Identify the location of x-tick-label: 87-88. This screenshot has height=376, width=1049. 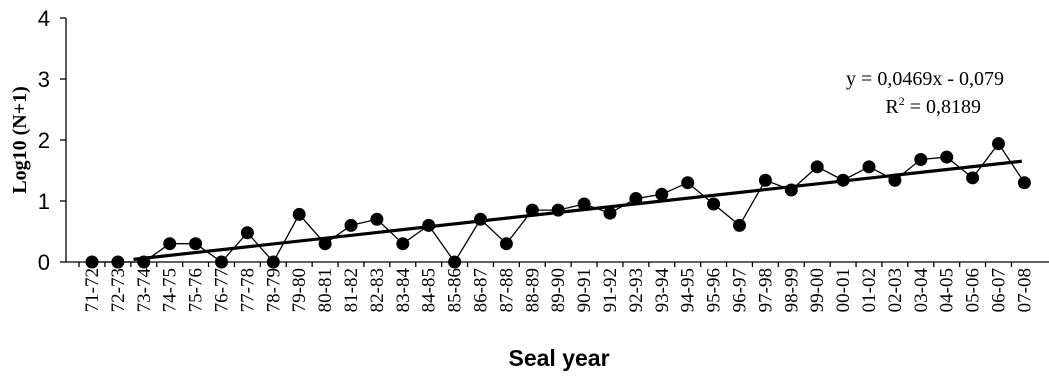
(506, 290).